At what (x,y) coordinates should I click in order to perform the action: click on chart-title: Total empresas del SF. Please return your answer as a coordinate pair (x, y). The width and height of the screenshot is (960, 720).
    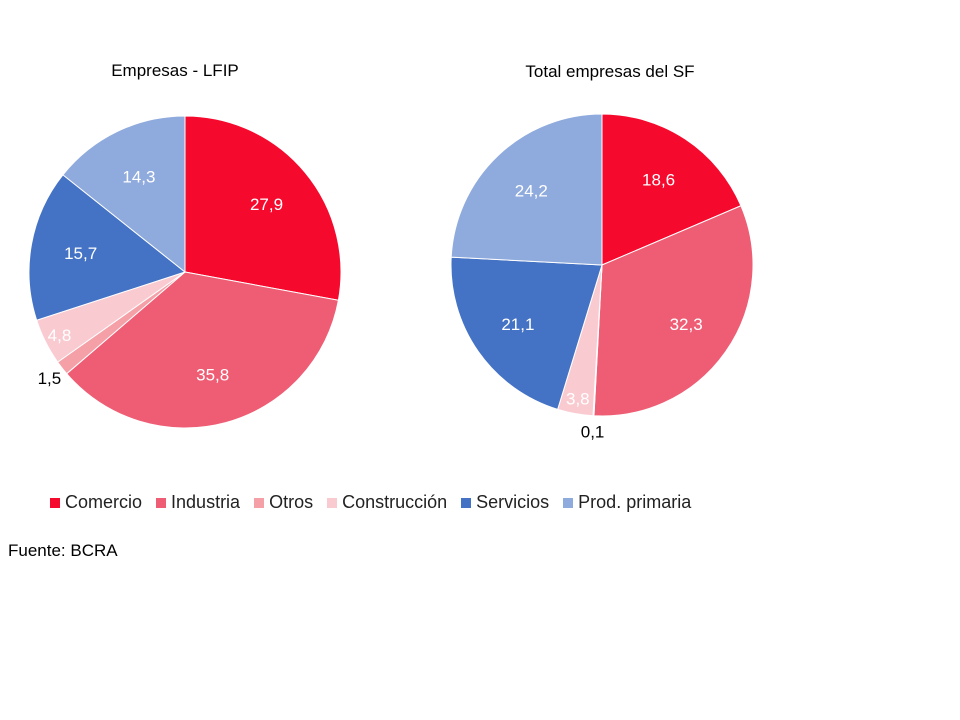
    Looking at the image, I should click on (609, 71).